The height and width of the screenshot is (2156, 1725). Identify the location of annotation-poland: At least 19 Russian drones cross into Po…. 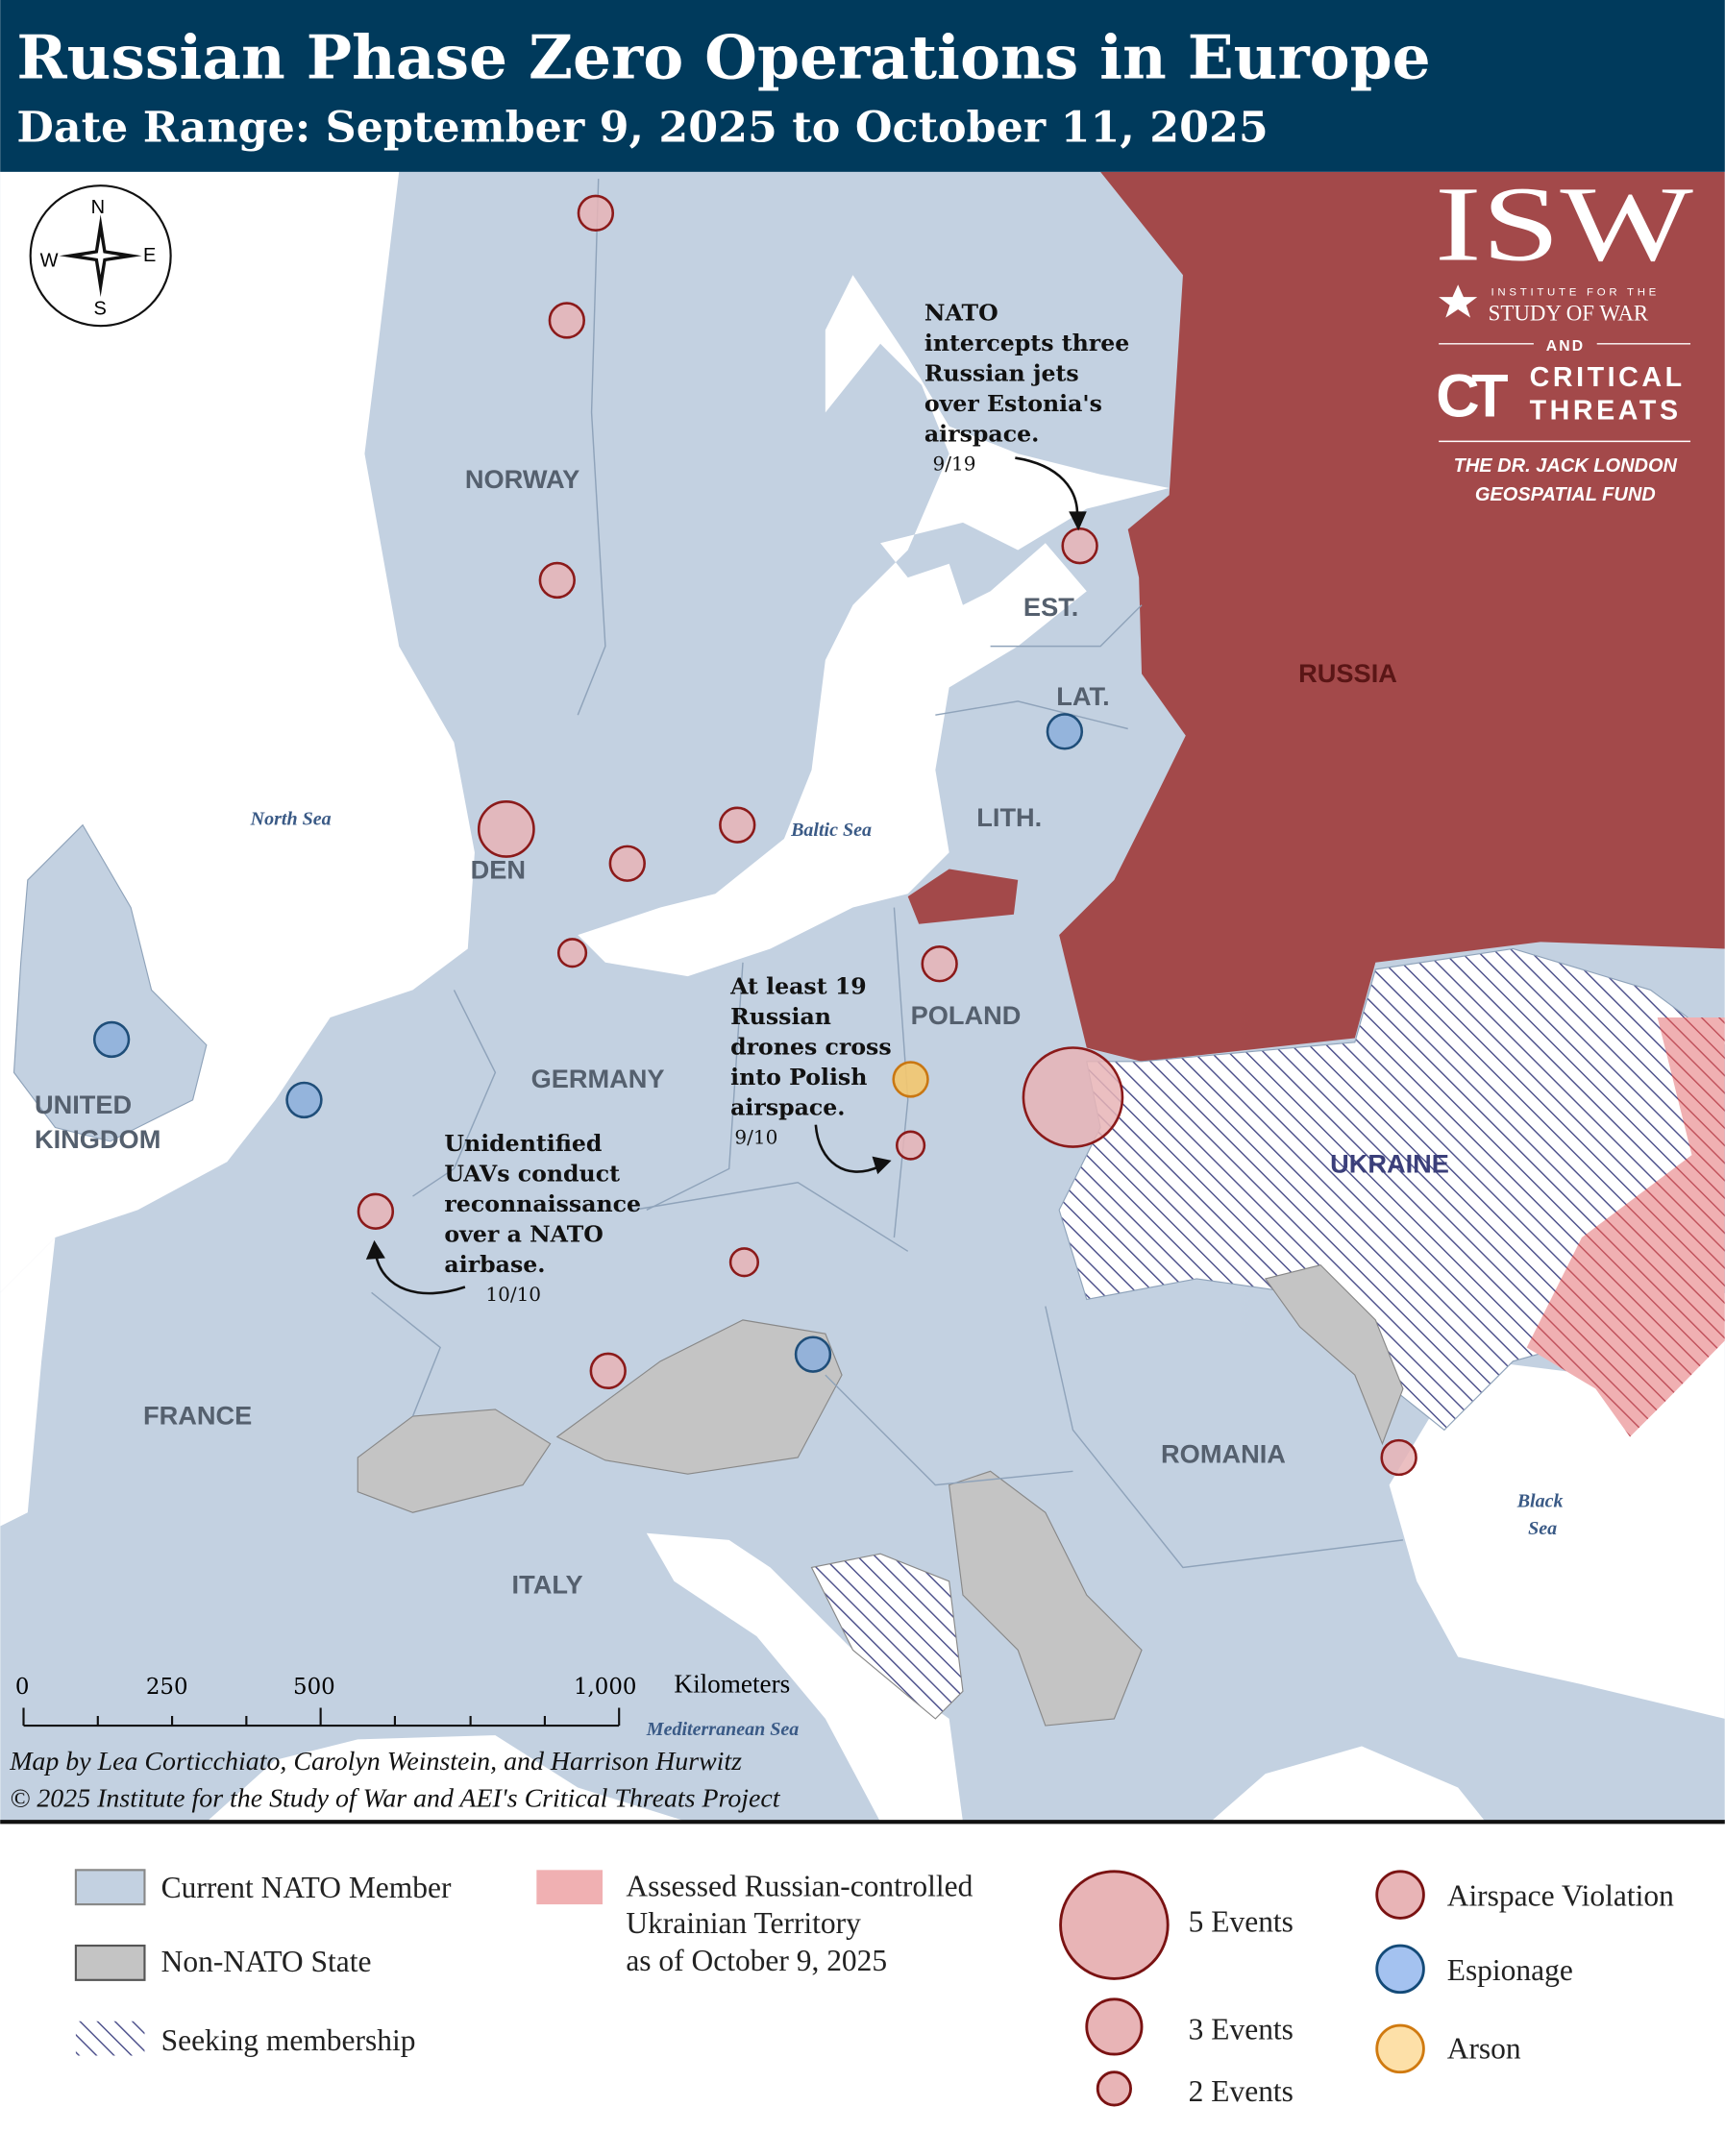
(814, 1074).